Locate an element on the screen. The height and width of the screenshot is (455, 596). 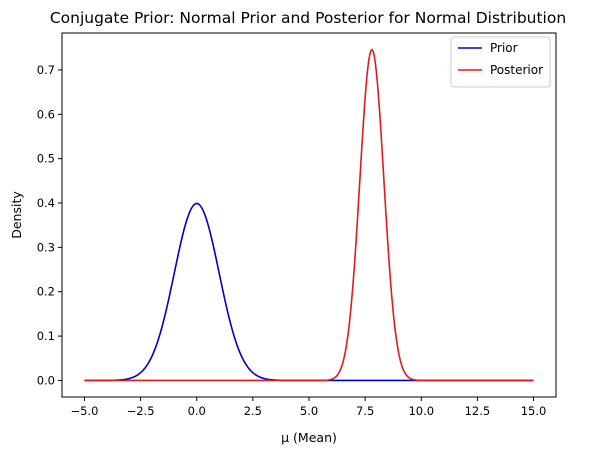
legend: Prior Posterior is located at coordinates (500, 62).